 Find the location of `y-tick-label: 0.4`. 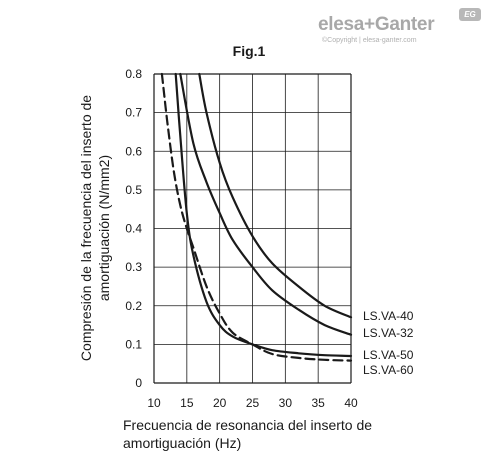

y-tick-label: 0.4 is located at coordinates (133, 229).